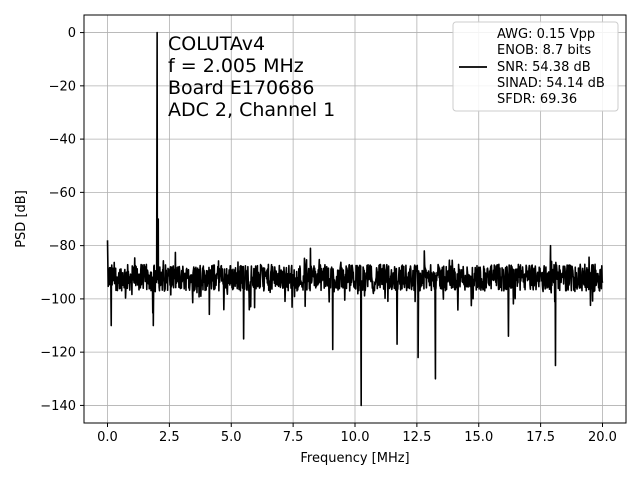 The width and height of the screenshot is (640, 480). Describe the element at coordinates (107, 437) in the screenshot. I see `x-tick-label: 0.0` at that location.